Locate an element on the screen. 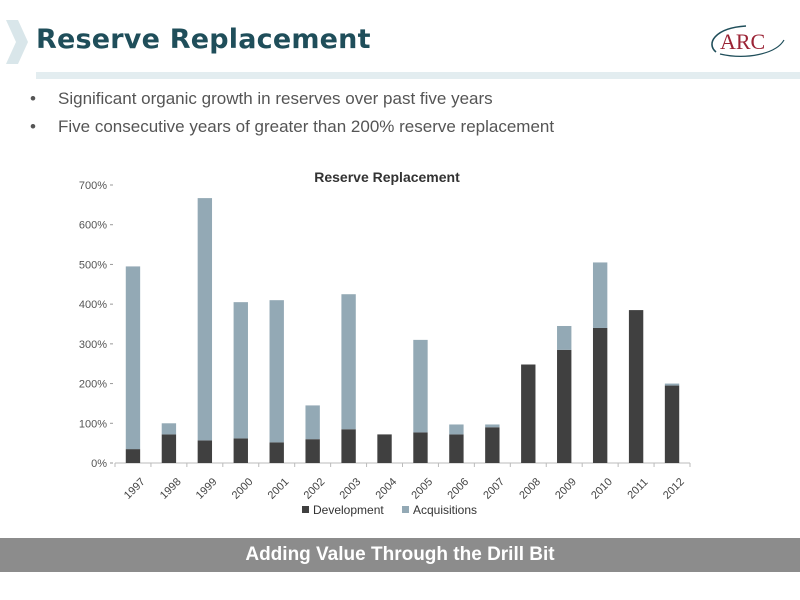 This screenshot has height=600, width=800. bar-development-1997 is located at coordinates (133, 456).